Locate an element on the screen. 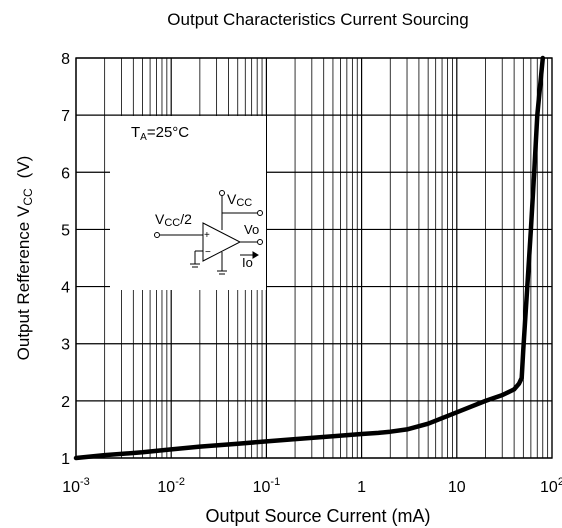 The image size is (562, 528). y-tick-label: 7 is located at coordinates (65, 116).